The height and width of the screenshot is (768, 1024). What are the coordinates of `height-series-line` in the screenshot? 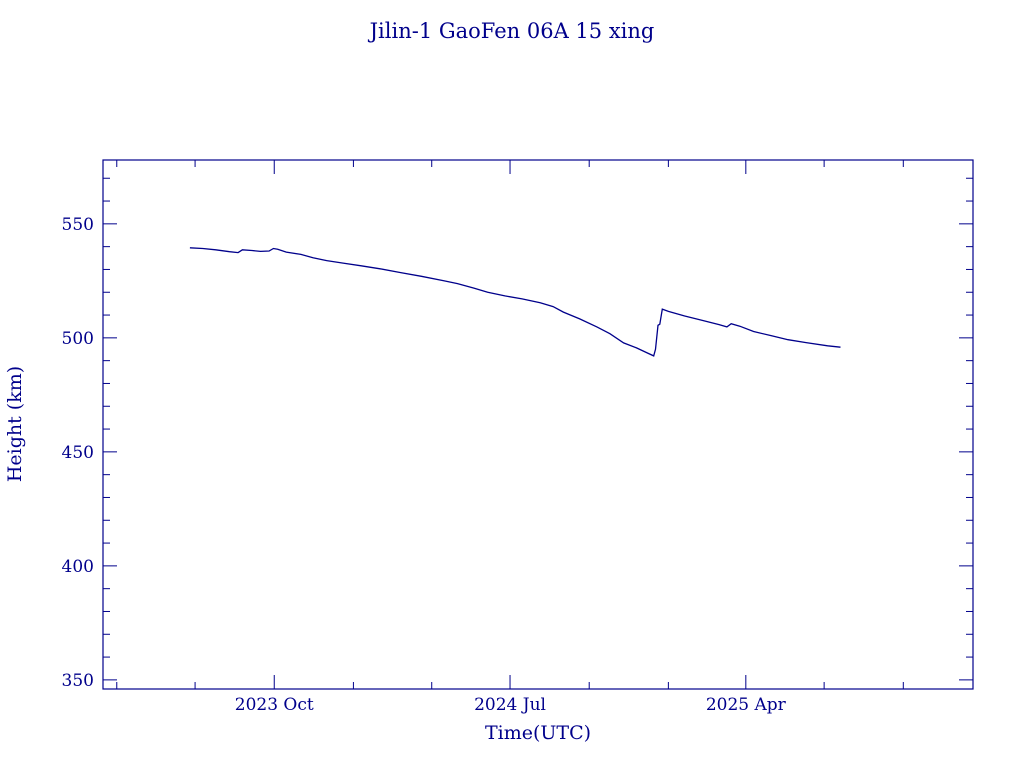 It's located at (515, 302).